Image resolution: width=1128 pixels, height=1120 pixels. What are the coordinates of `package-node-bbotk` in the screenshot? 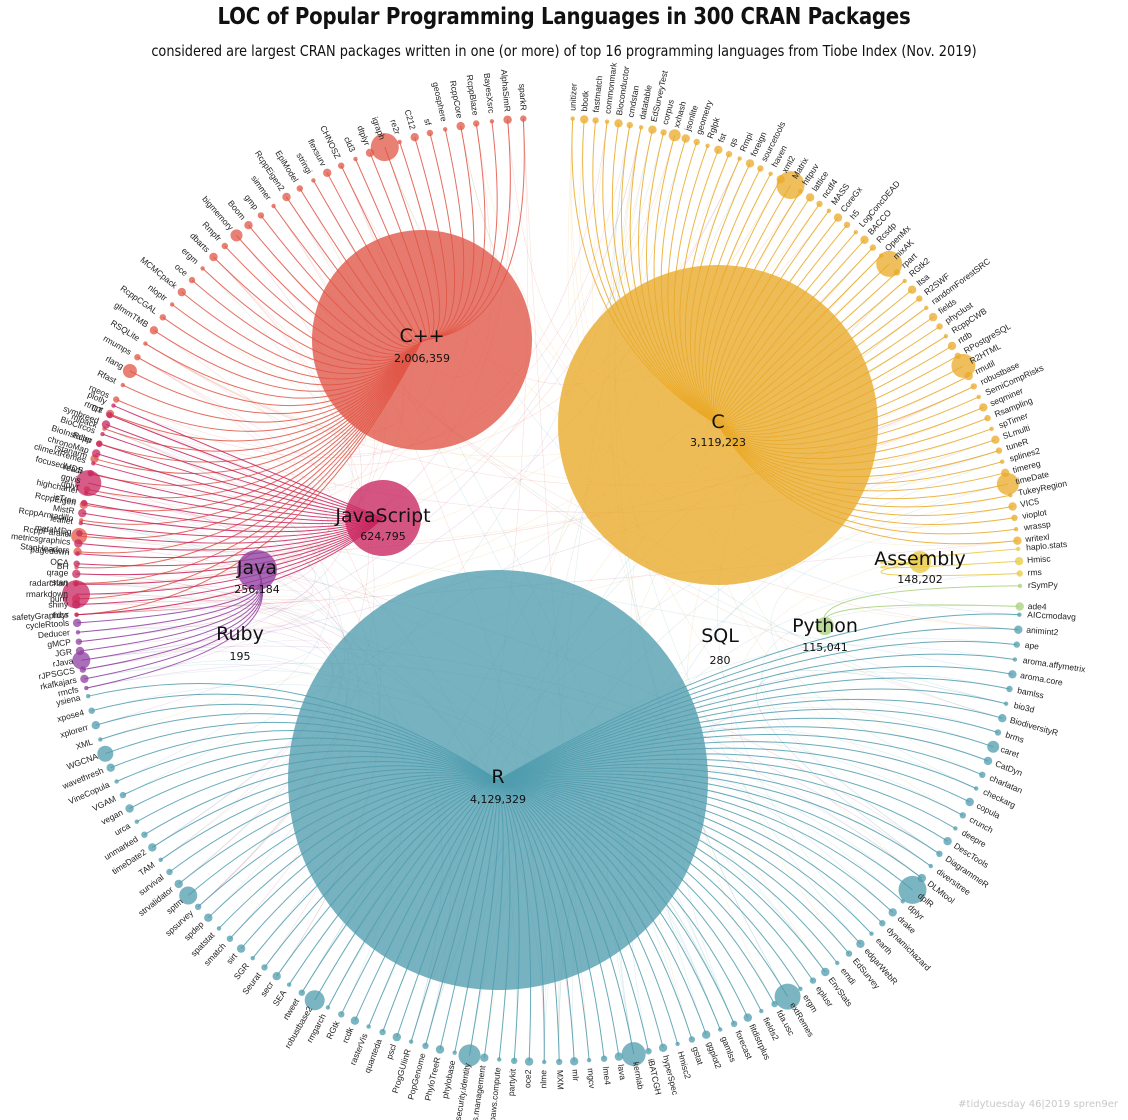 It's located at (584, 119).